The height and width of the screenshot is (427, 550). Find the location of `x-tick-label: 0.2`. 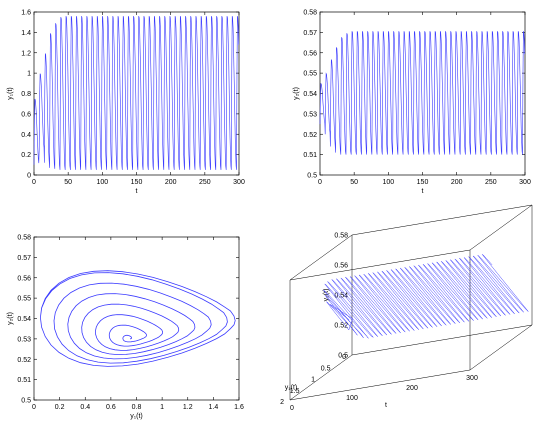

x-tick-label: 0.2 is located at coordinates (60, 407).